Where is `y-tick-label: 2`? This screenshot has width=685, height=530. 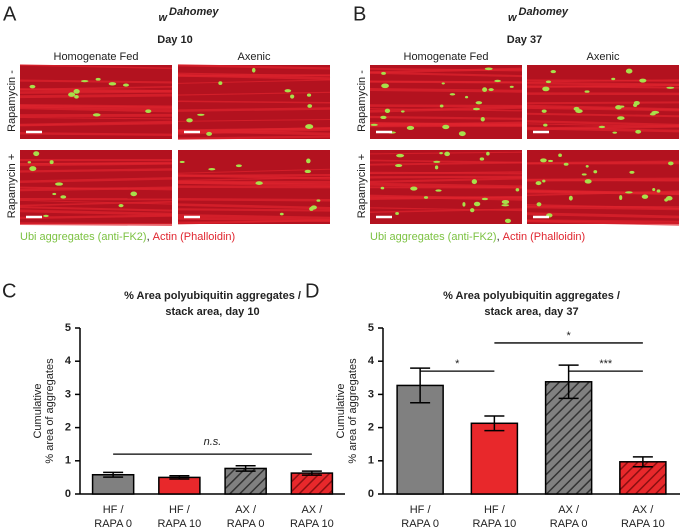 y-tick-label: 2 is located at coordinates (68, 428).